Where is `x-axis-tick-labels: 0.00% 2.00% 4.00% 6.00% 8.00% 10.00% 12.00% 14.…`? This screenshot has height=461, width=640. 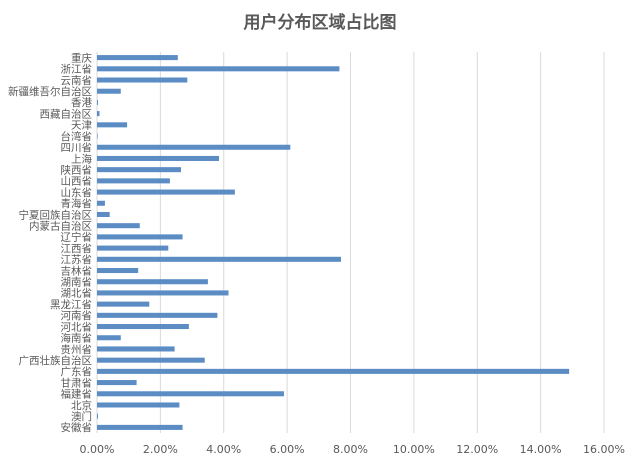 x-axis-tick-labels: 0.00% 2.00% 4.00% 6.00% 8.00% 10.00% 12.00% 14.… is located at coordinates (352, 449).